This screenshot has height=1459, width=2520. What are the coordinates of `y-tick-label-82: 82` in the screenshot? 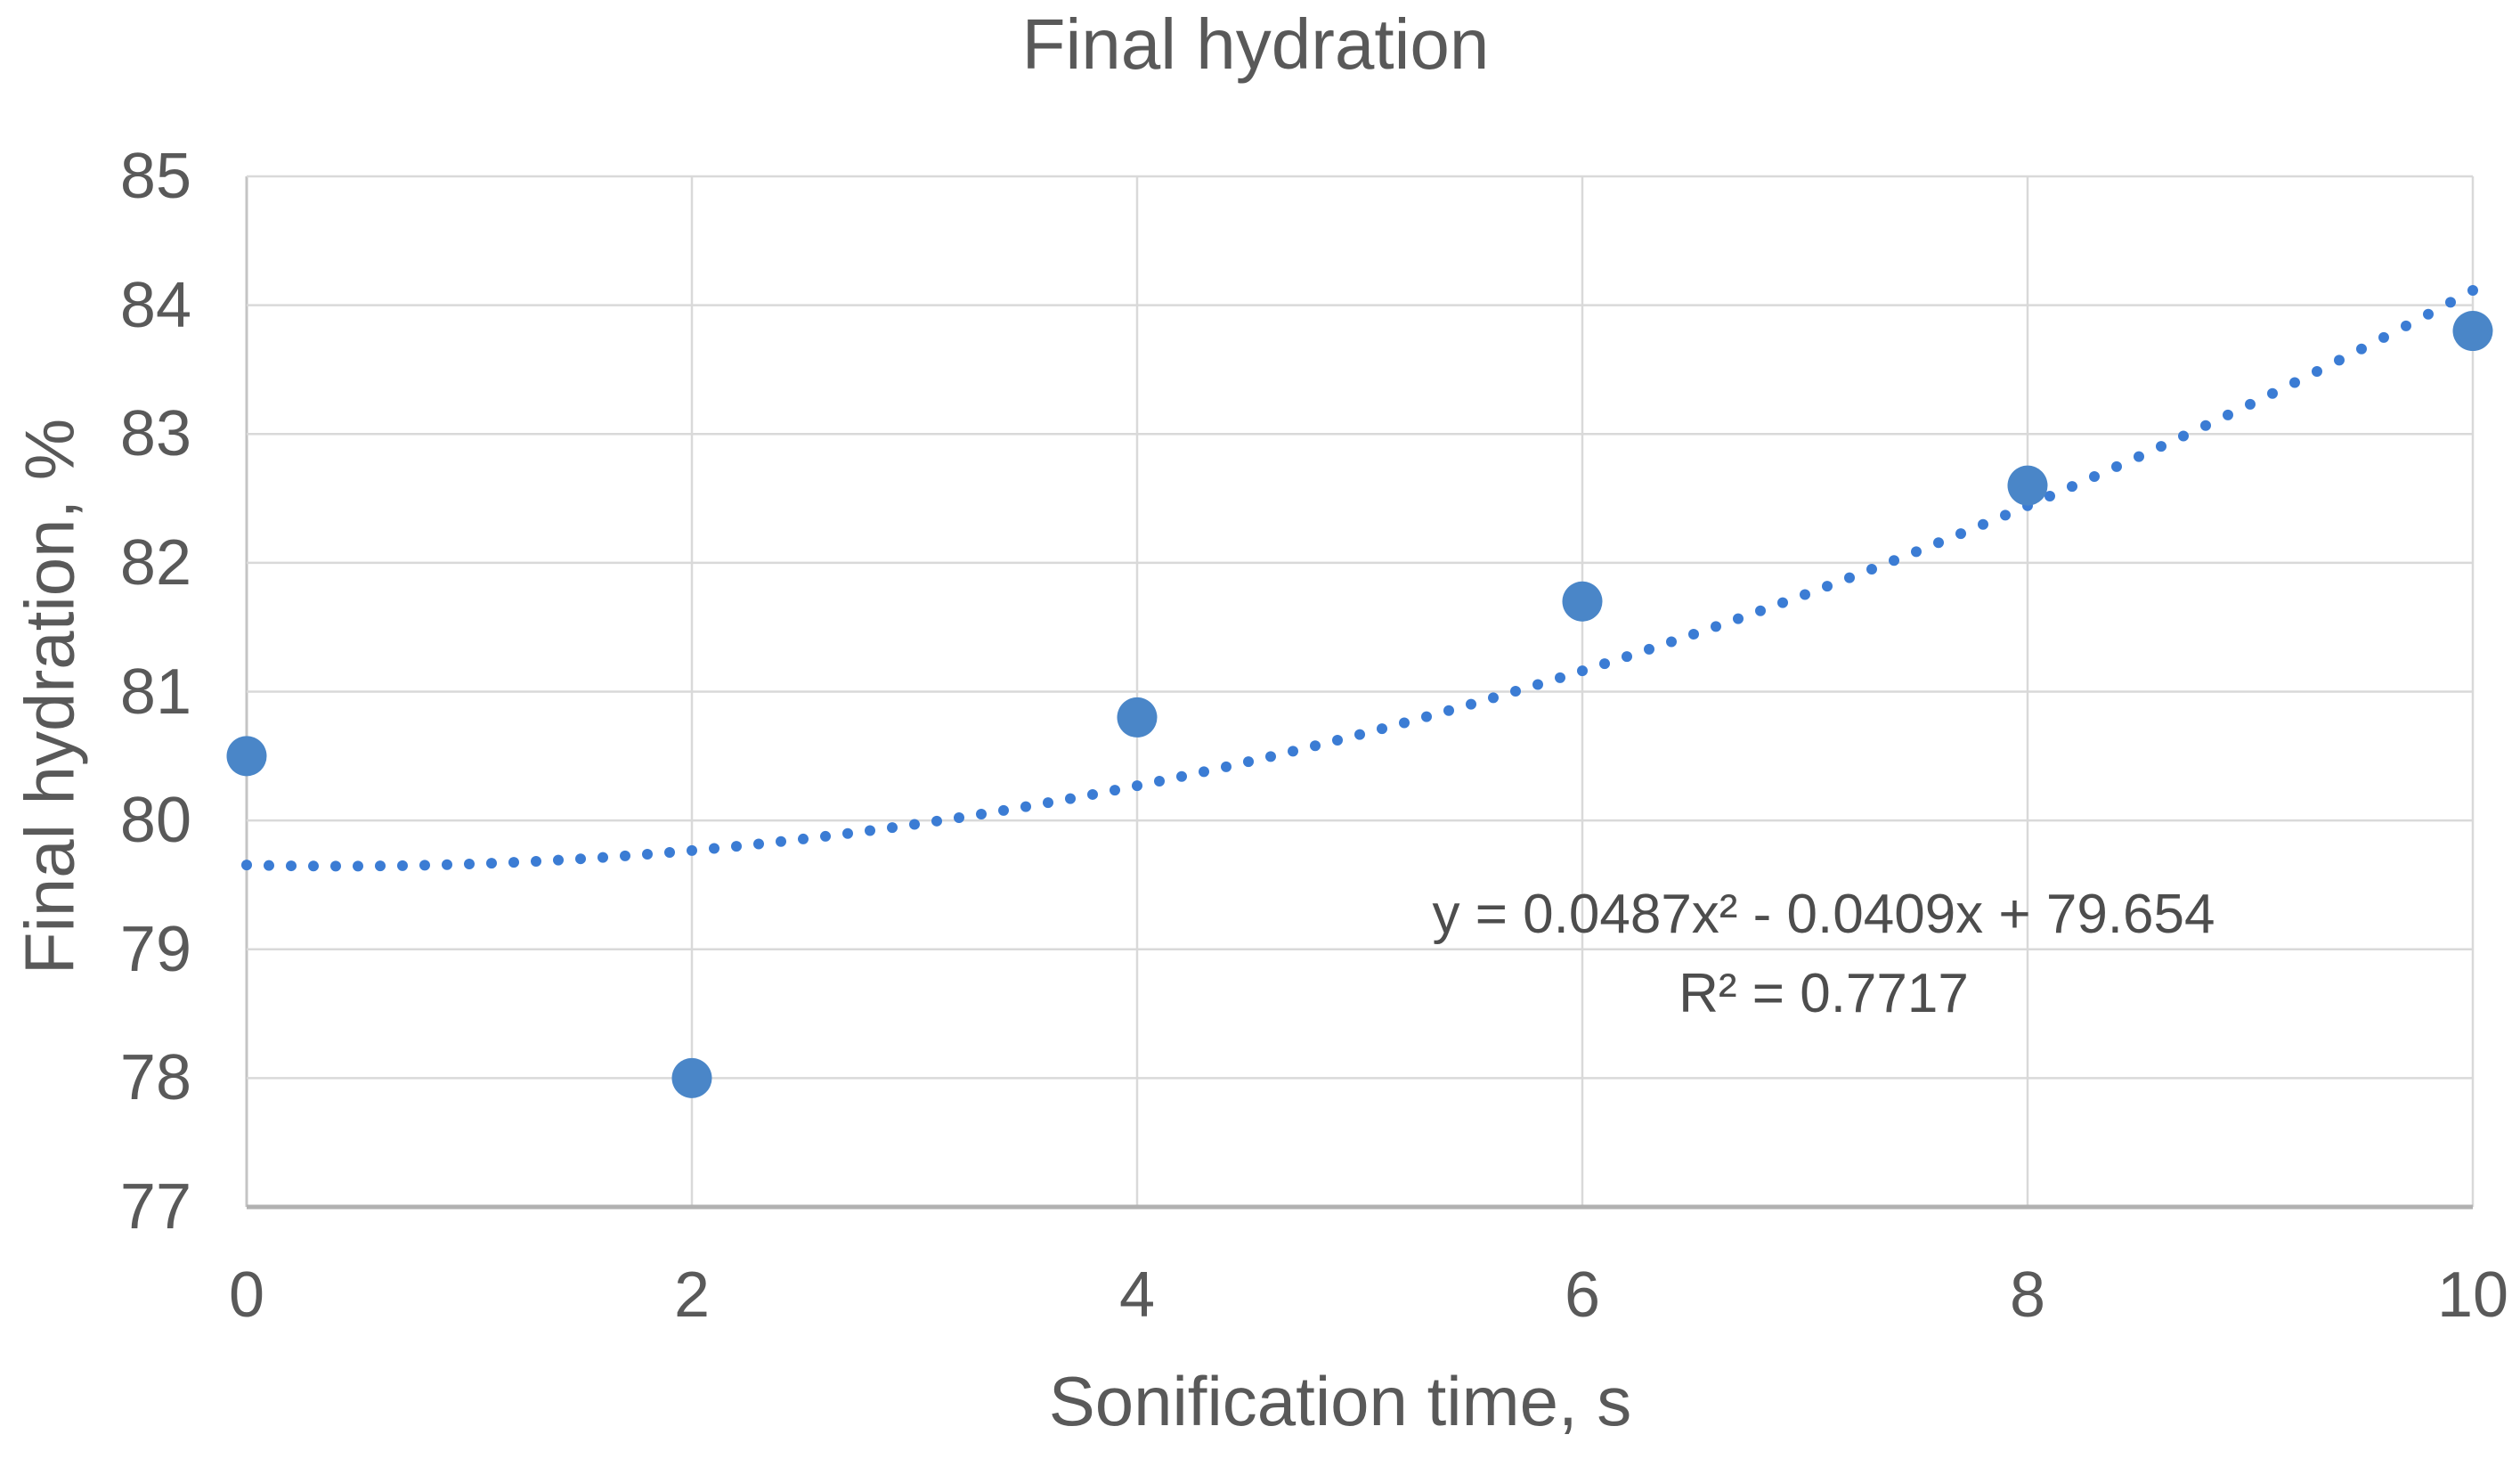 It's located at (155, 562).